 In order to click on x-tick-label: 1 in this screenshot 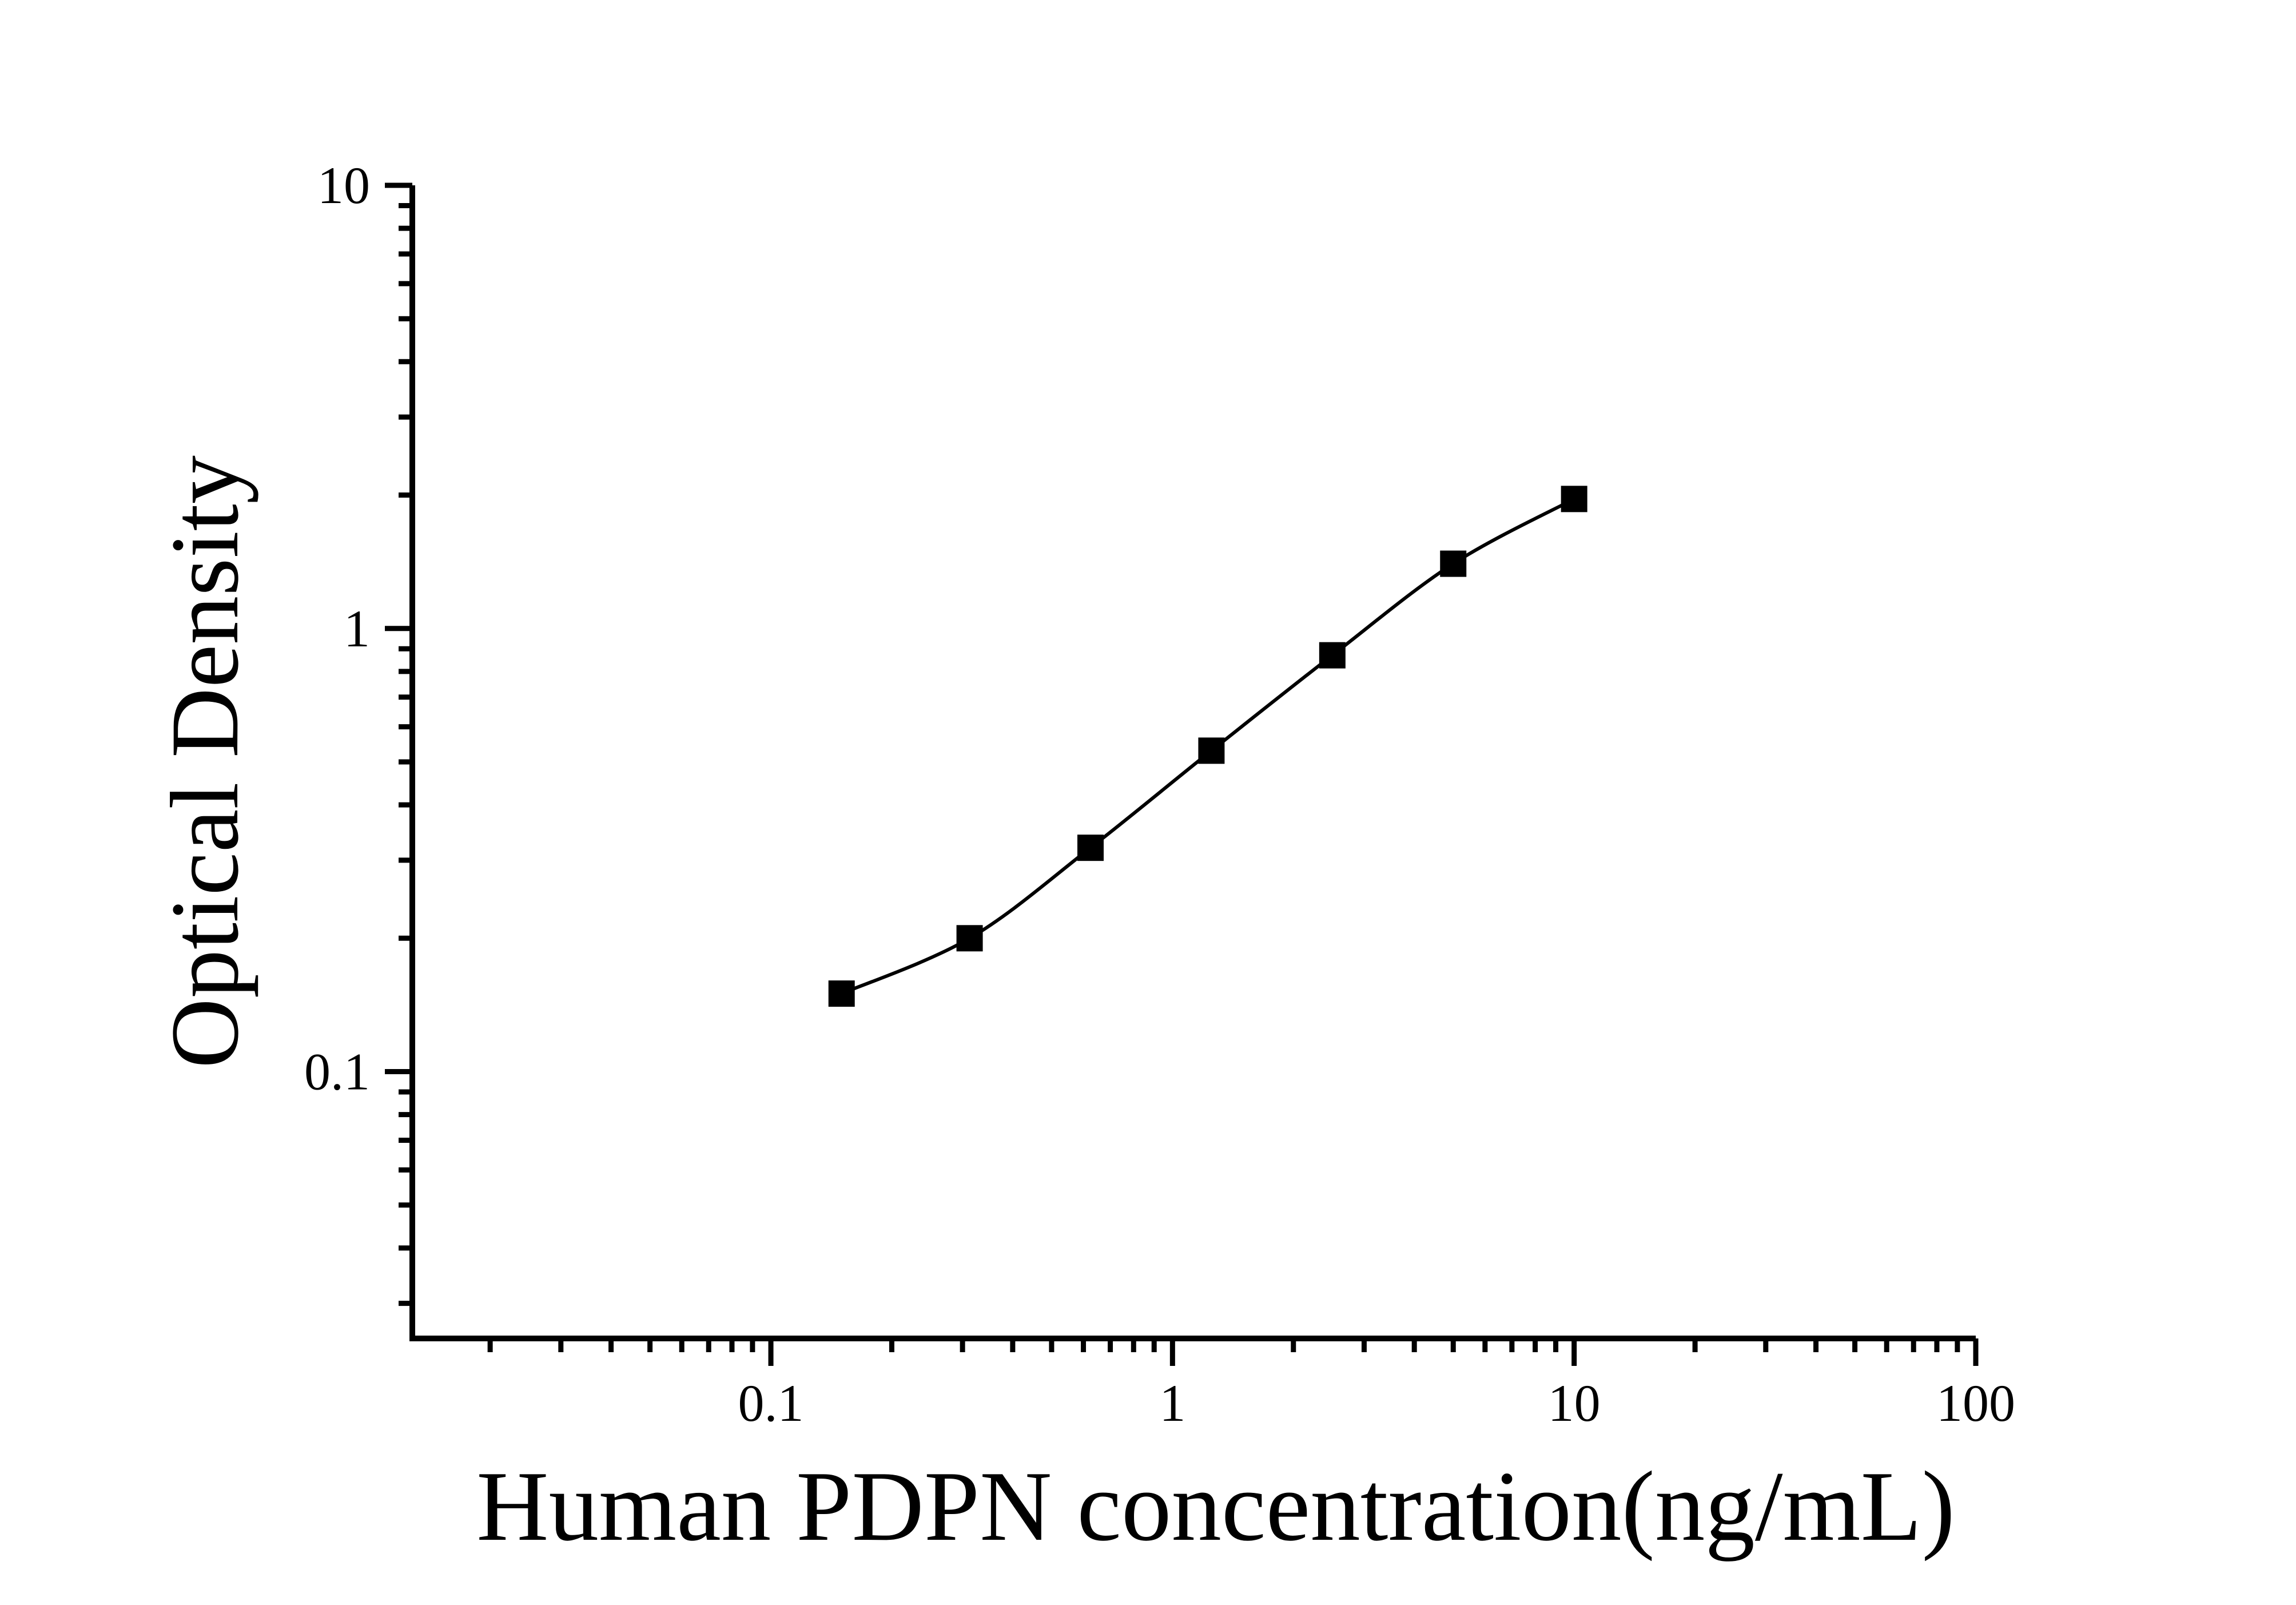, I will do `click(1172, 1403)`.